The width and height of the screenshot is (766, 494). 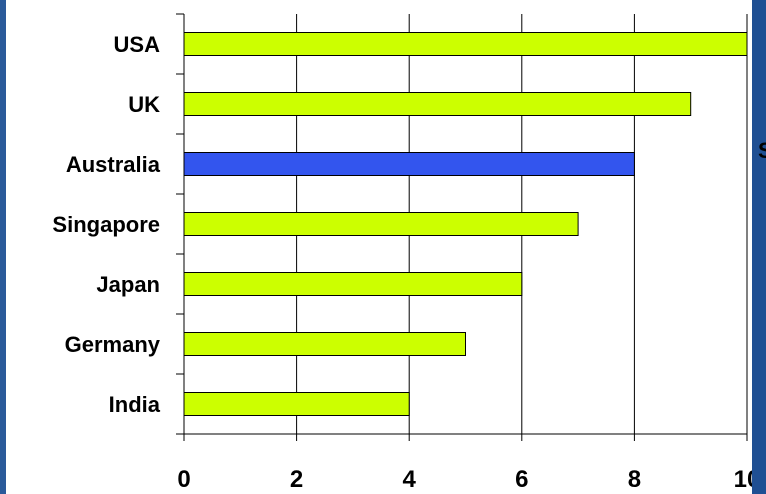 What do you see at coordinates (183, 479) in the screenshot?
I see `x-tick-label-0: 0` at bounding box center [183, 479].